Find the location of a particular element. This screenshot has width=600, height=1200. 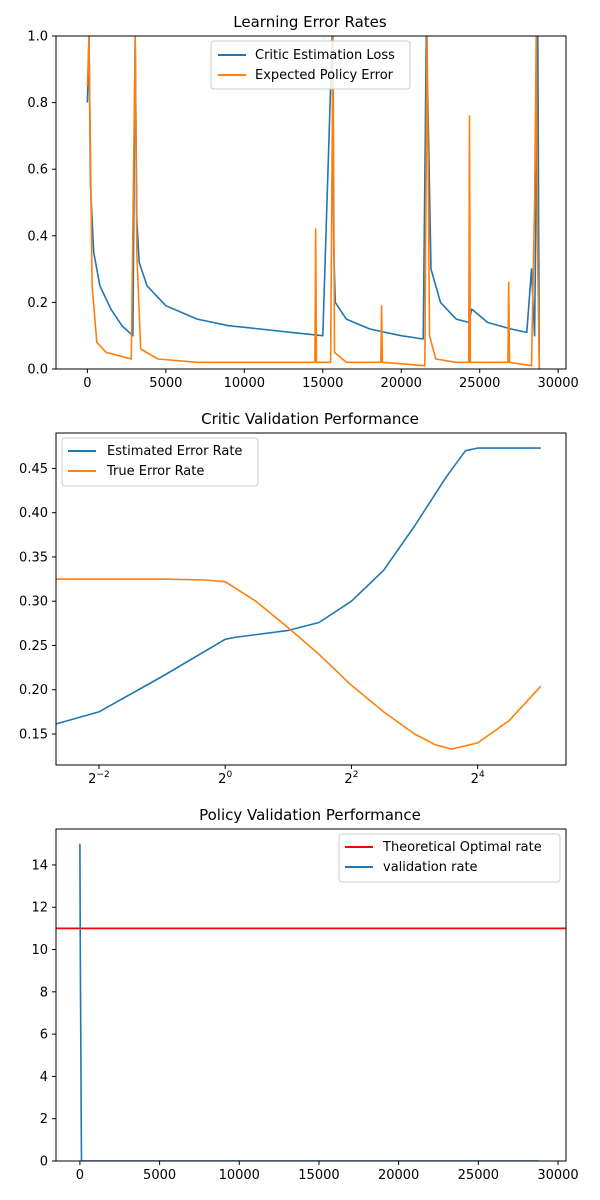

y-tick-label: 14 is located at coordinates (39, 865).